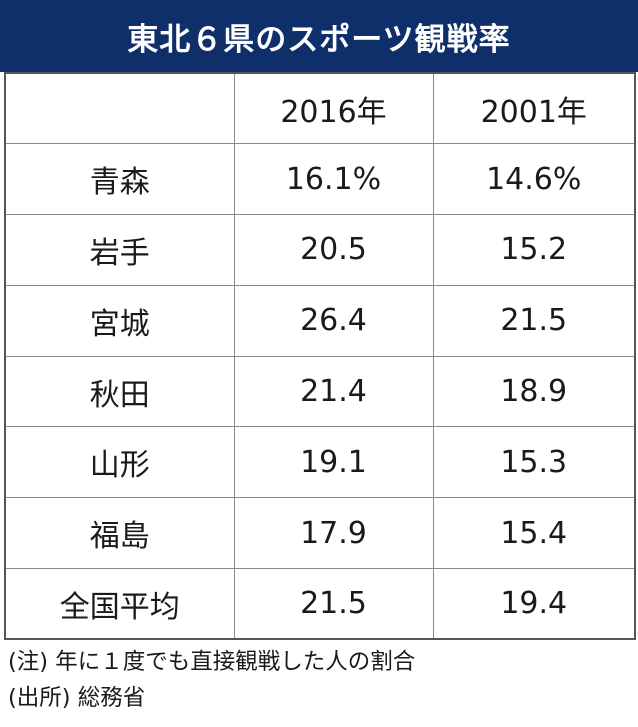 The width and height of the screenshot is (638, 727). Describe the element at coordinates (321, 680) in the screenshot. I see `footnotes: (注) 年に１度でも直接観戦した人の割合 (出所) 総務省` at that location.